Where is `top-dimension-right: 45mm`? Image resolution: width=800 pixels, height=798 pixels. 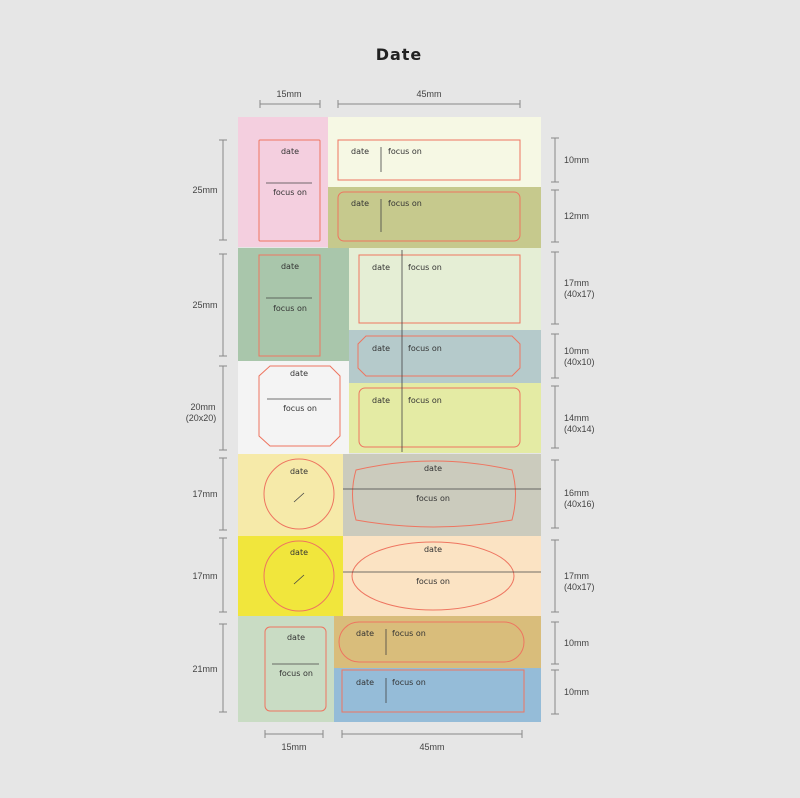
top-dimension-right: 45mm is located at coordinates (429, 98).